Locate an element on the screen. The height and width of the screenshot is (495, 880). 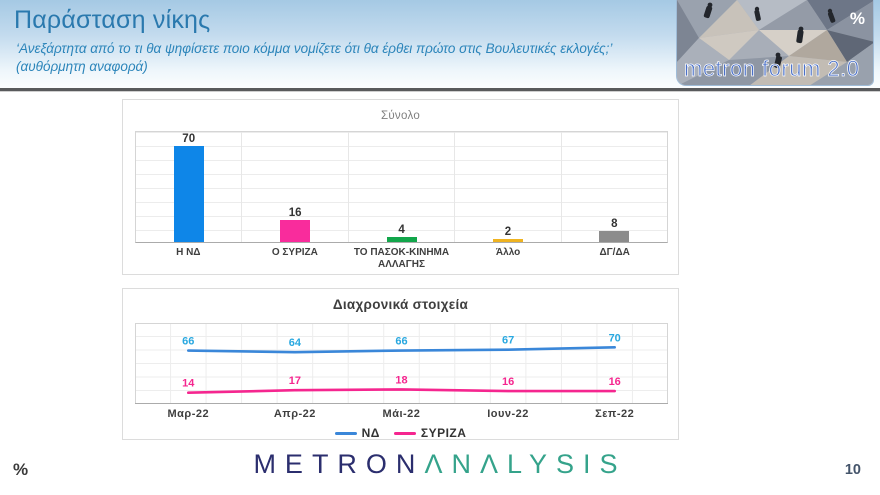
x-axis-tick-label: Σεπ-22 is located at coordinates (615, 414).